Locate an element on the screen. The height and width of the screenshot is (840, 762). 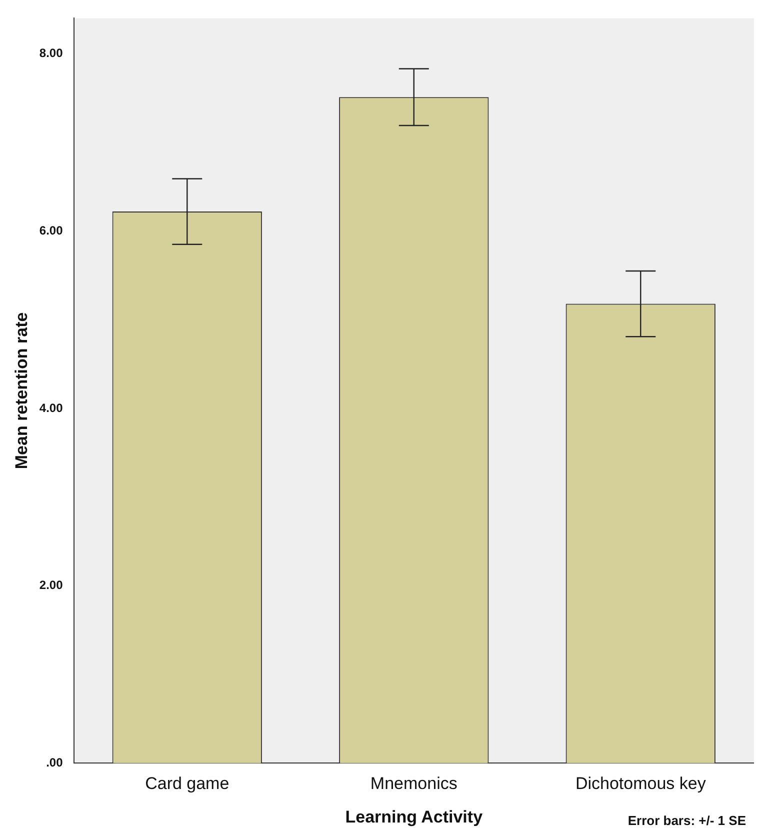
x-tick-label: Dichotomous key is located at coordinates (640, 784).